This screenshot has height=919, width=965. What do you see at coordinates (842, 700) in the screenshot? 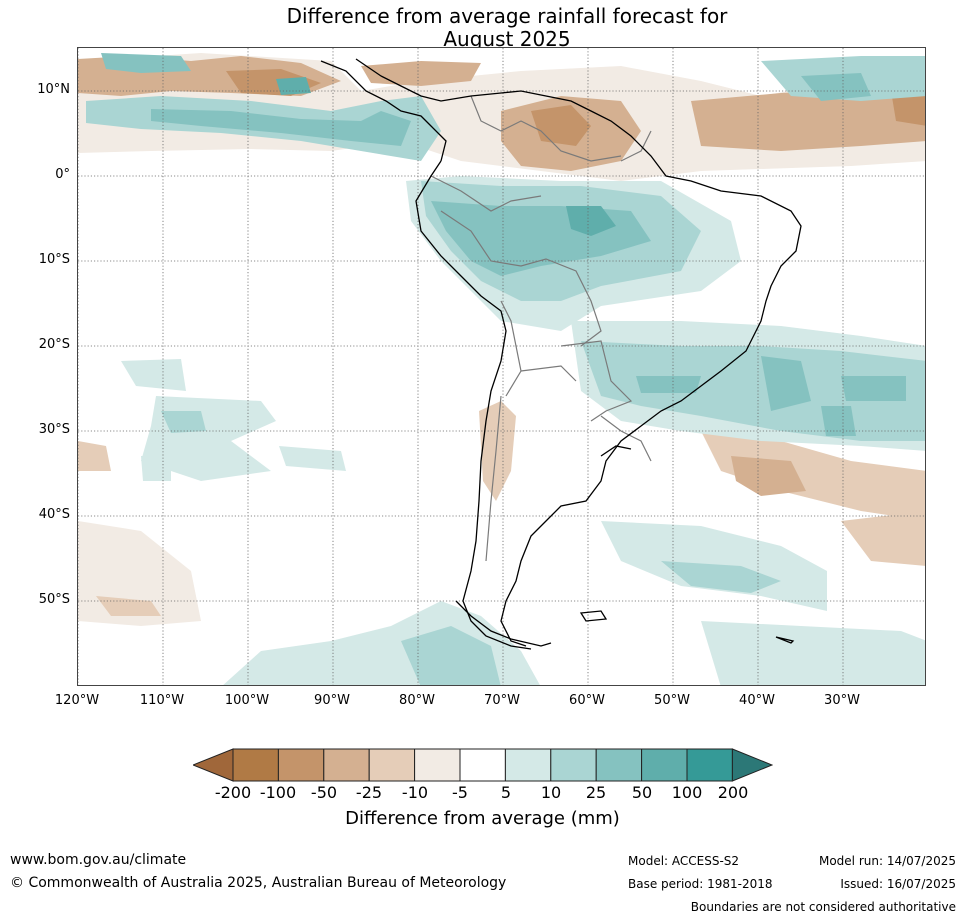
I see `lon-label-30w: 30°W` at bounding box center [842, 700].